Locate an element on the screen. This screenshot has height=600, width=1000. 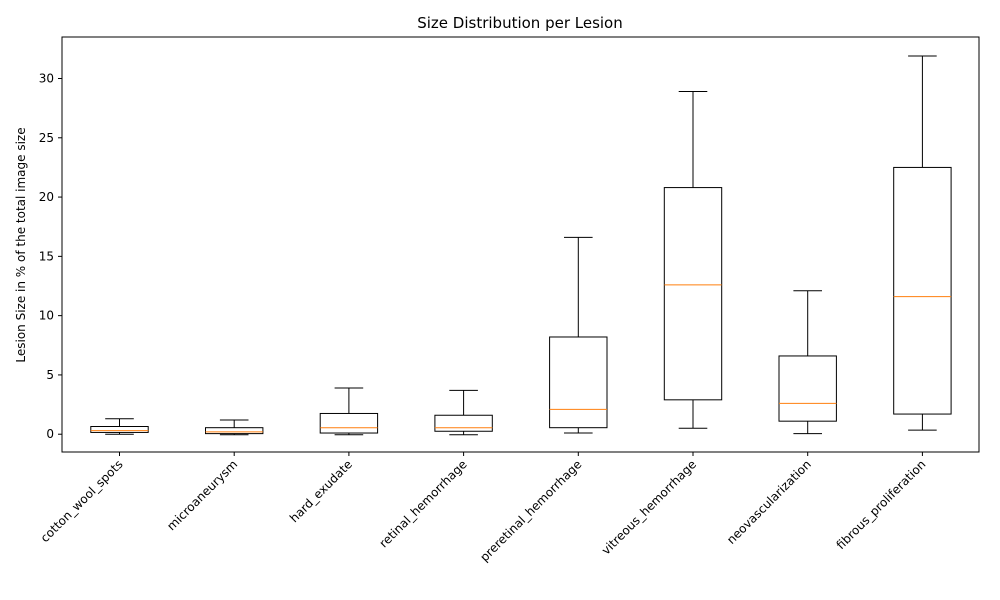
box-cotton_wool_spots is located at coordinates (119, 426).